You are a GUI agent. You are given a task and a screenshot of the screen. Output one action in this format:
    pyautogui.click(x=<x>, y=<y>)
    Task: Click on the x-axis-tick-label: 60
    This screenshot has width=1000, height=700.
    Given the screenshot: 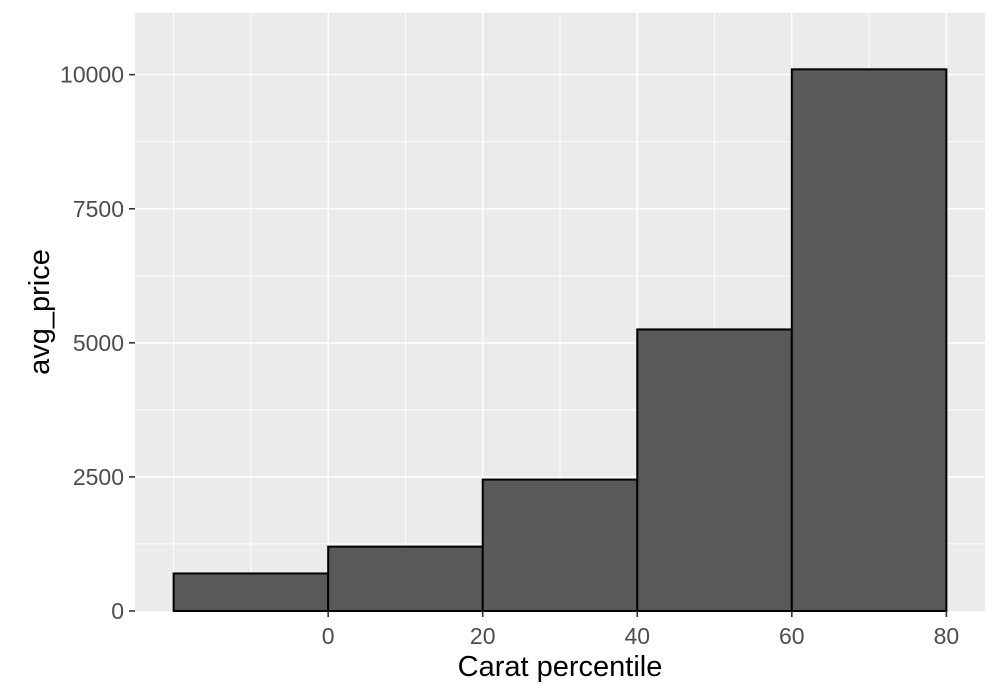 What is the action you would take?
    pyautogui.click(x=792, y=636)
    